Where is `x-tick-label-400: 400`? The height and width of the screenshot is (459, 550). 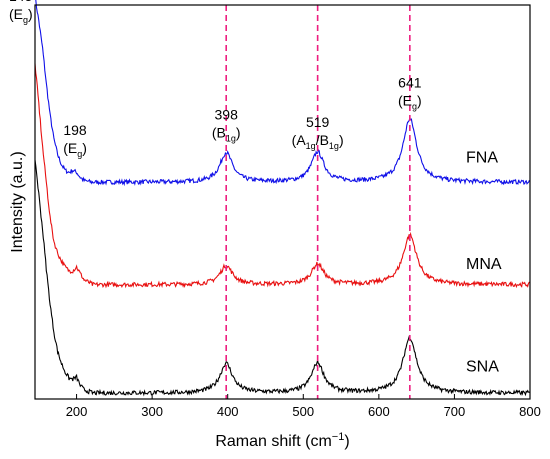
x-tick-label-400: 400 is located at coordinates (228, 411).